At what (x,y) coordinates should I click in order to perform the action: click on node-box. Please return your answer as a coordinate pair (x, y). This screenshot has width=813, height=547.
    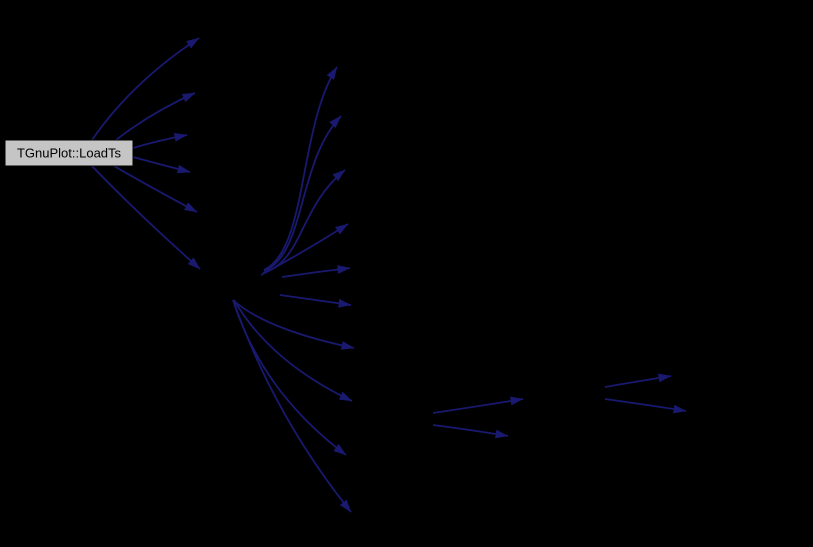
    Looking at the image, I should click on (69, 153).